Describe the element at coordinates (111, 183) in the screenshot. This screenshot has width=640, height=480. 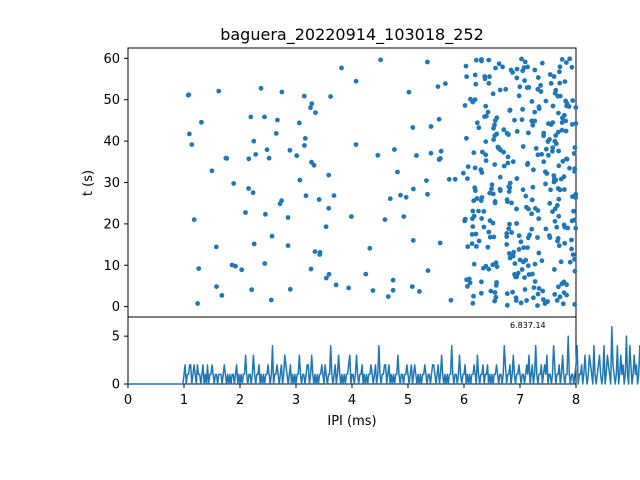
I see `y-tick-label: 30` at that location.